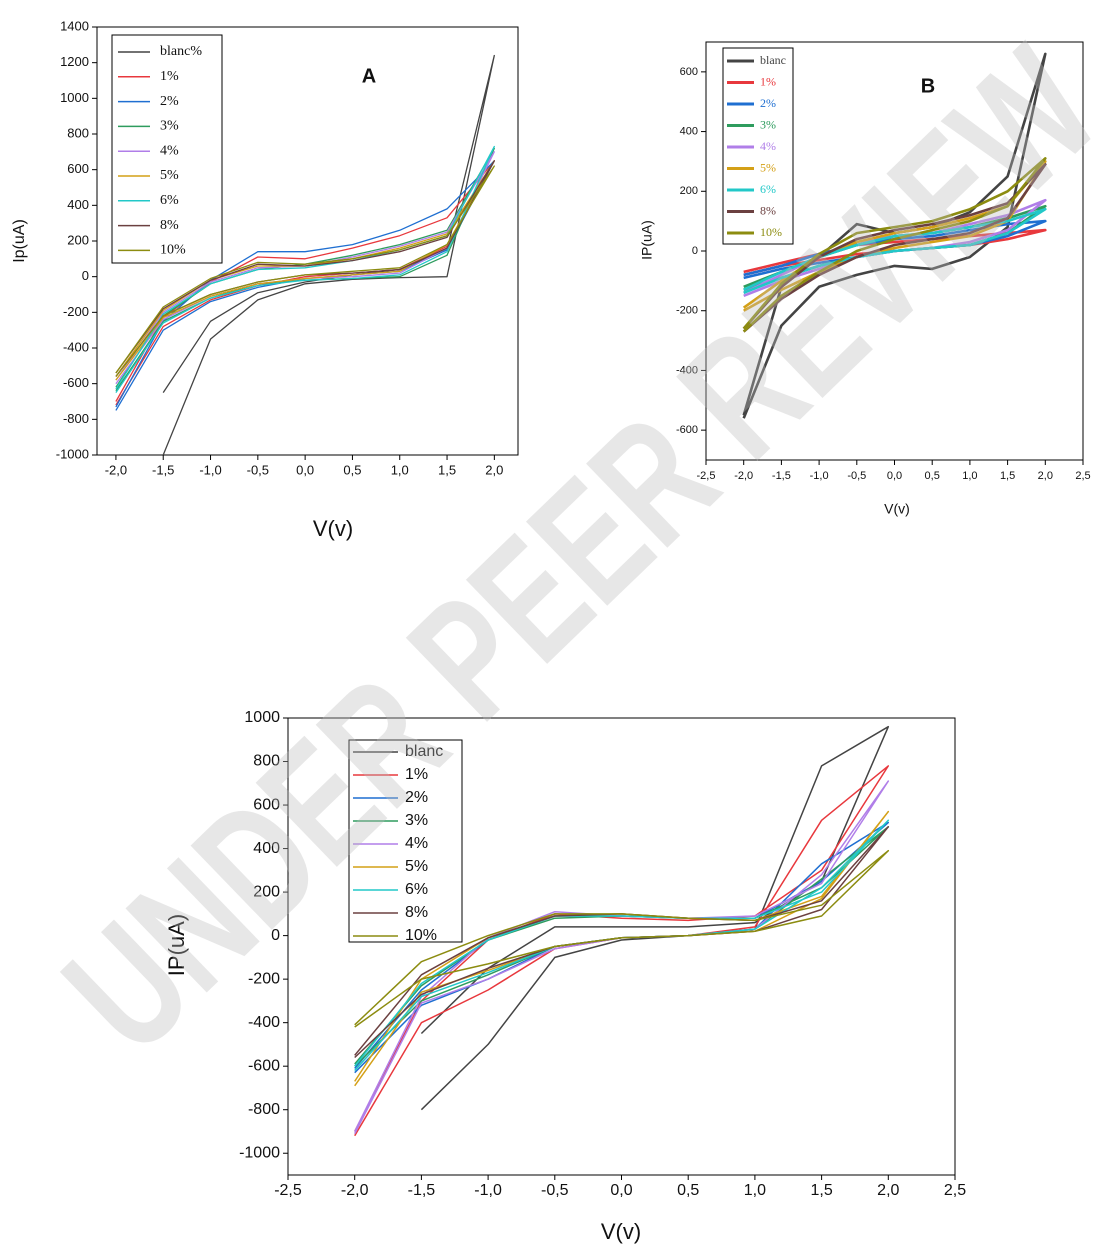 Image resolution: width=1098 pixels, height=1246 pixels. What do you see at coordinates (74, 97) in the screenshot?
I see `y-tick-label: 1000` at bounding box center [74, 97].